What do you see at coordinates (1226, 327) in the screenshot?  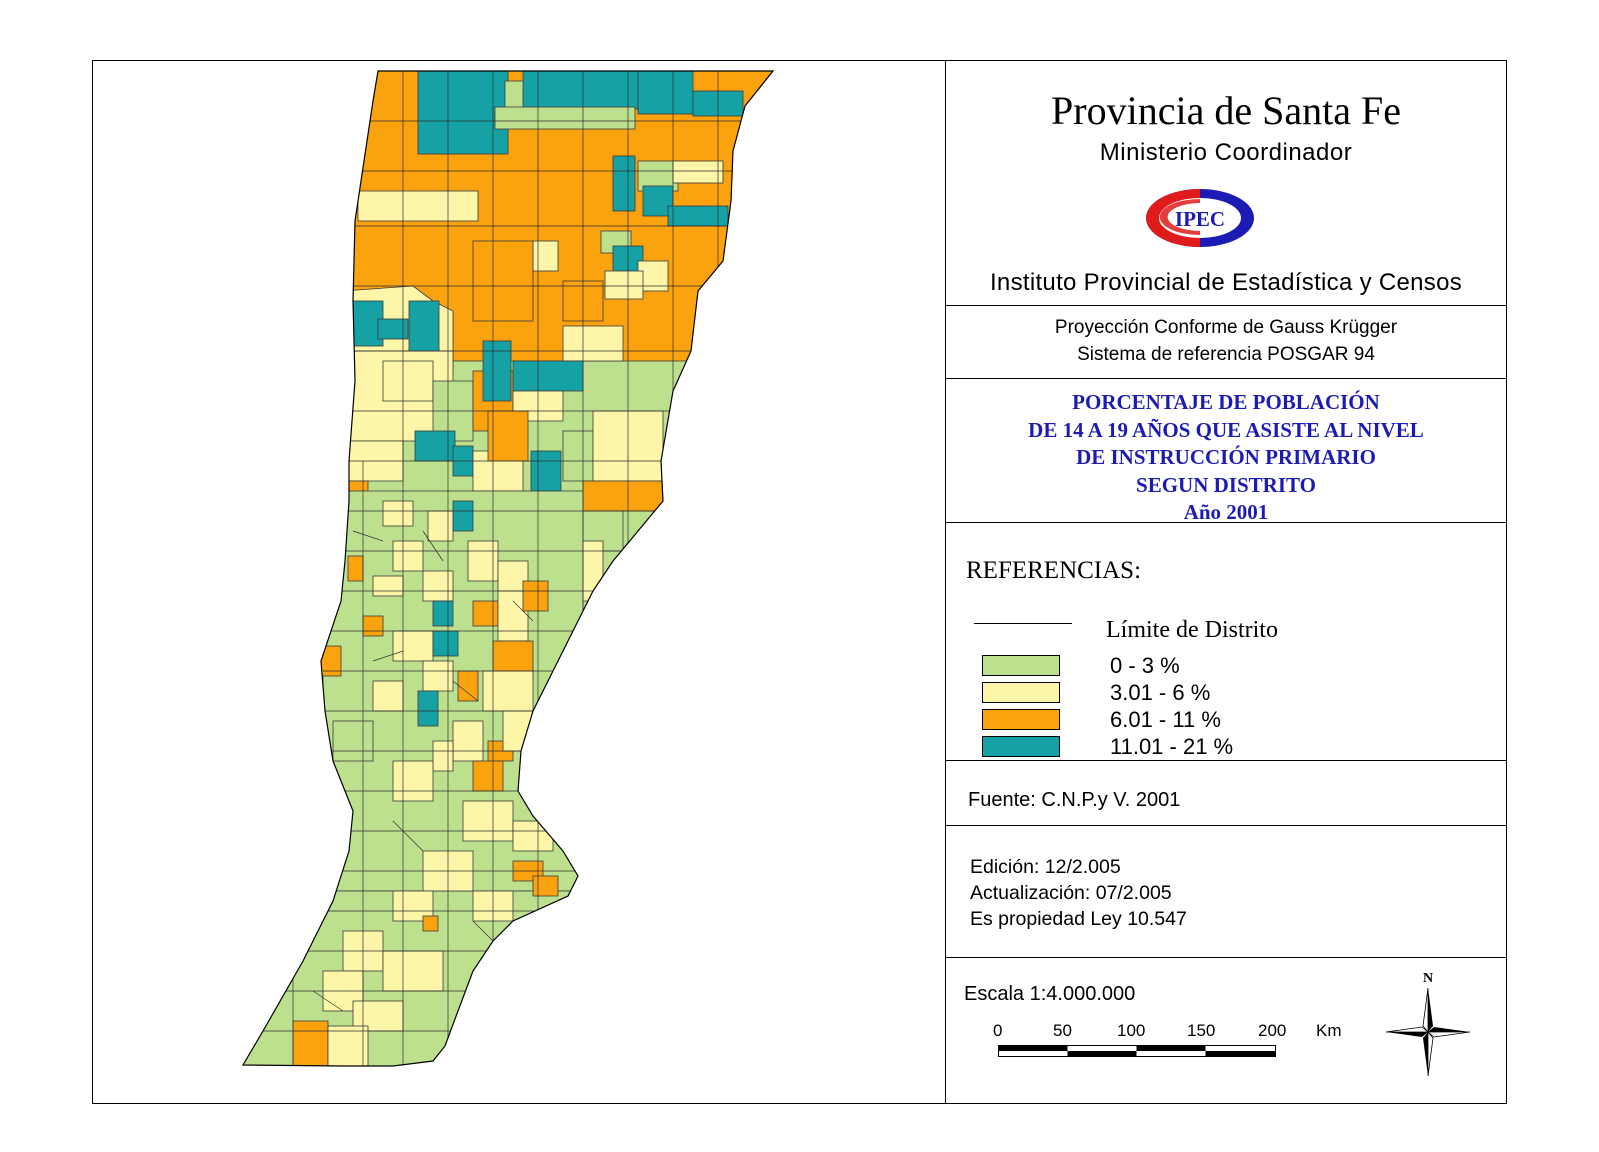 I see `projection-line-1: Proyección Conforme de Gauss Krügger` at bounding box center [1226, 327].